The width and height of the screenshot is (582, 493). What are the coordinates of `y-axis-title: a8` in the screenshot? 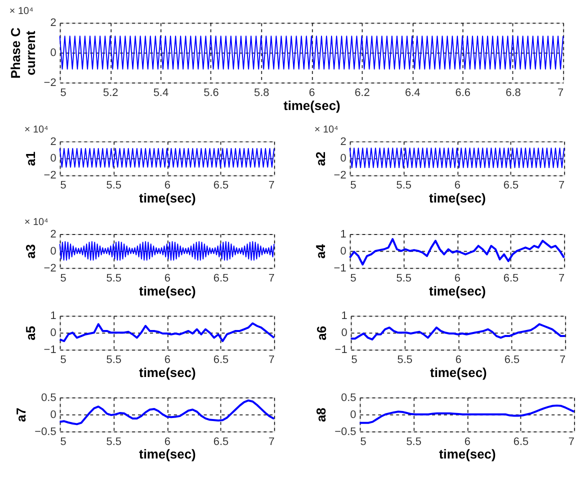 It's located at (321, 415).